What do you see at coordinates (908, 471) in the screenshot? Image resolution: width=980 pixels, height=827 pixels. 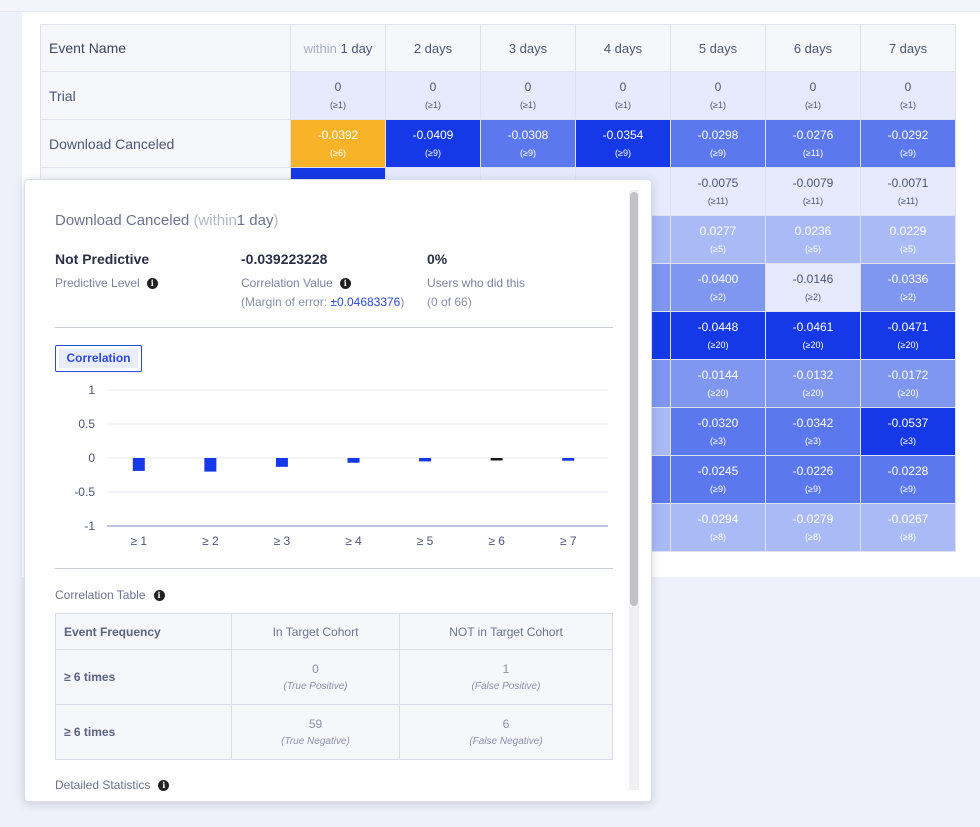 I see `cell-value: -0.0228` at bounding box center [908, 471].